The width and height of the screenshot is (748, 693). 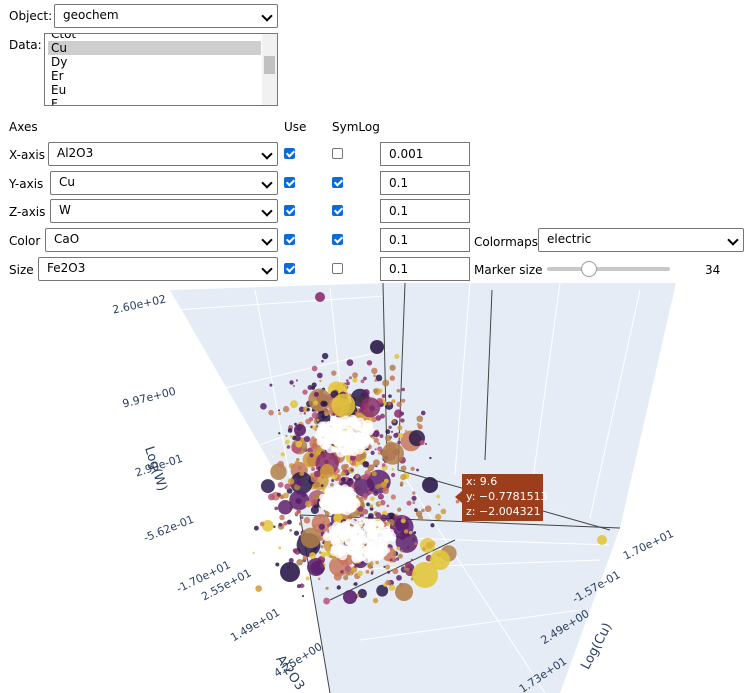 I want to click on variable-select: Cu, so click(x=164, y=183).